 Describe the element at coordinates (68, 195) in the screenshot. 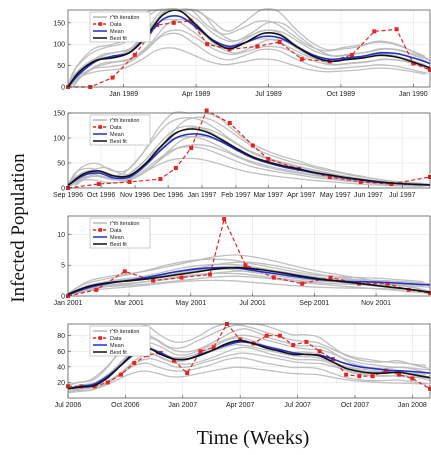

I see `x-tick-label: Sep 1996` at that location.